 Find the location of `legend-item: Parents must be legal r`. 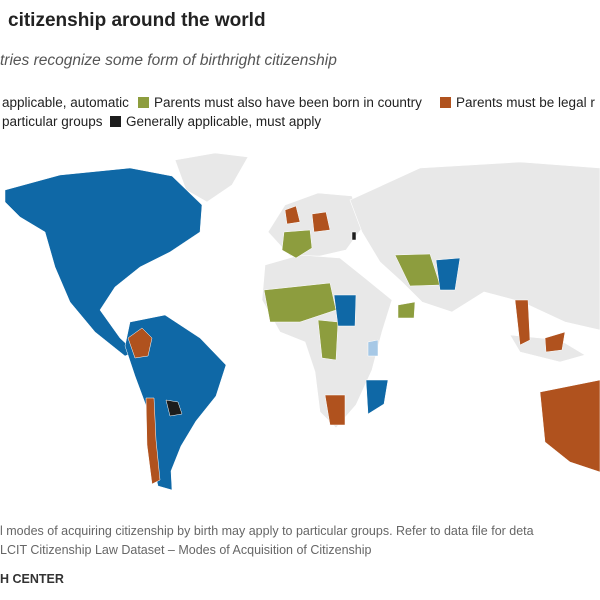

legend-item: Parents must be legal r is located at coordinates (517, 102).